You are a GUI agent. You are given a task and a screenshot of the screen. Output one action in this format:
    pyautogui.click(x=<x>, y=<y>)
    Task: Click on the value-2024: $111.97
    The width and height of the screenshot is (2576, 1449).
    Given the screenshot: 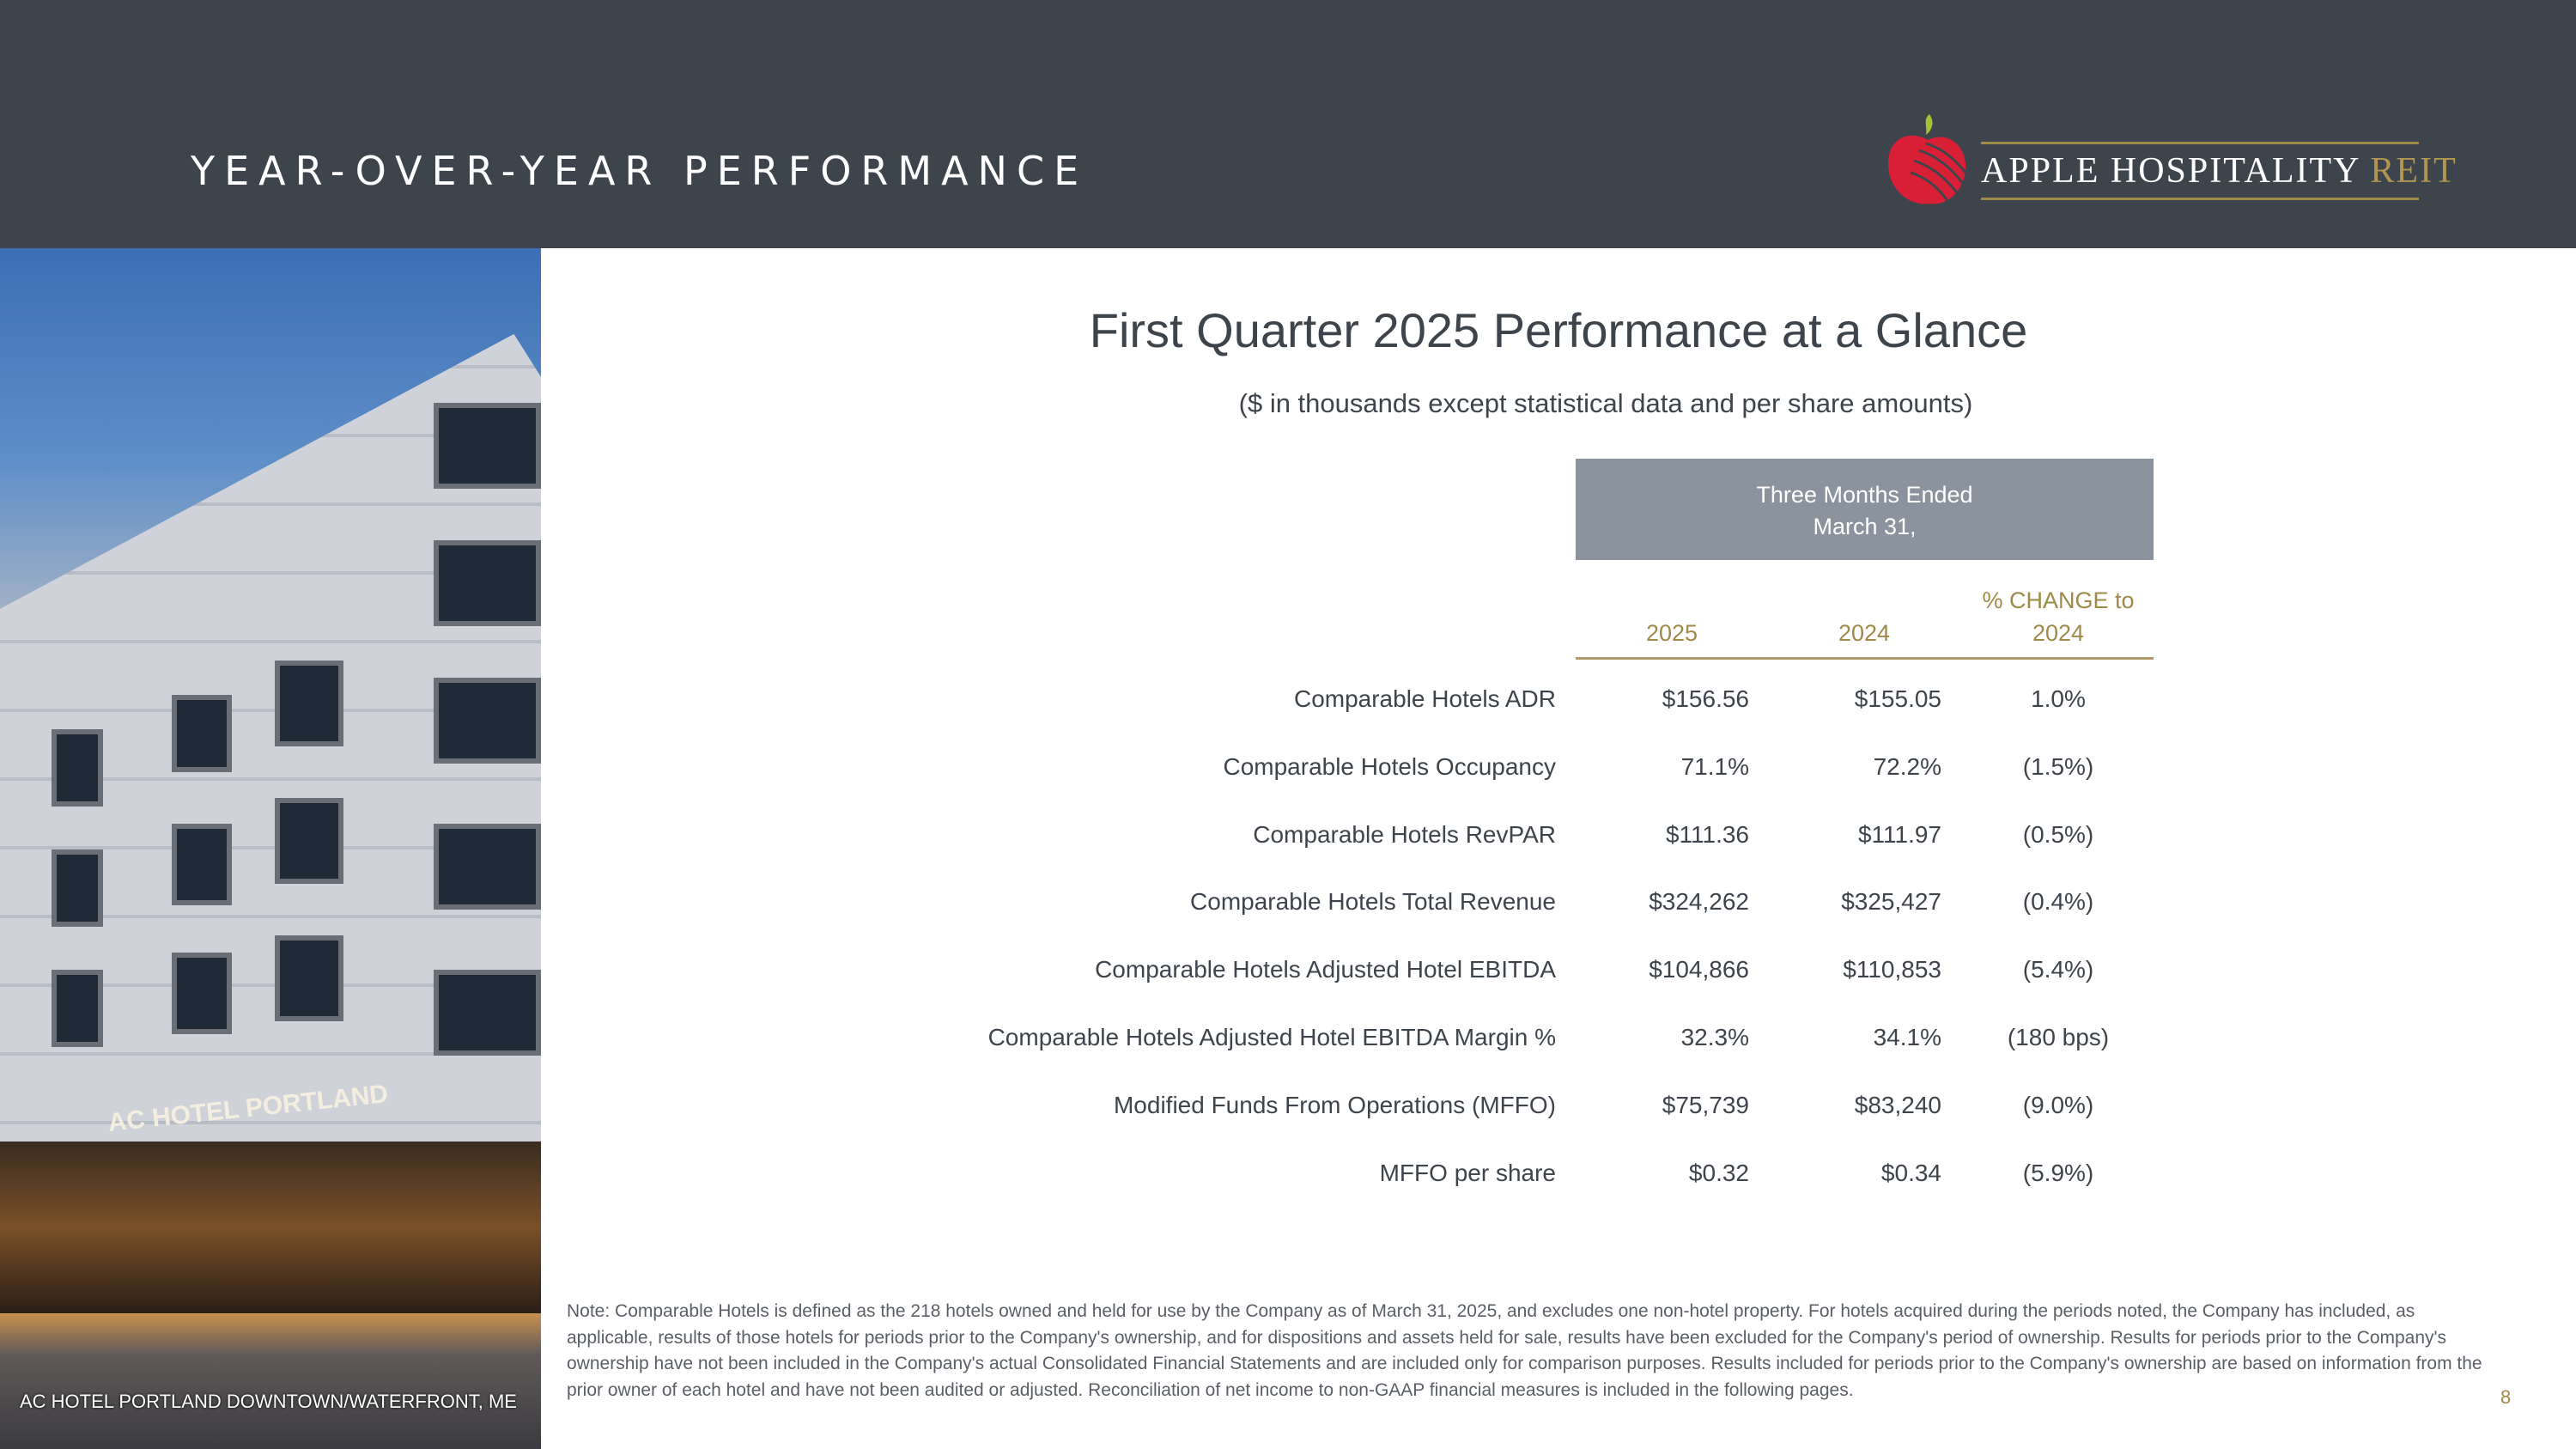 What is the action you would take?
    pyautogui.click(x=1899, y=834)
    